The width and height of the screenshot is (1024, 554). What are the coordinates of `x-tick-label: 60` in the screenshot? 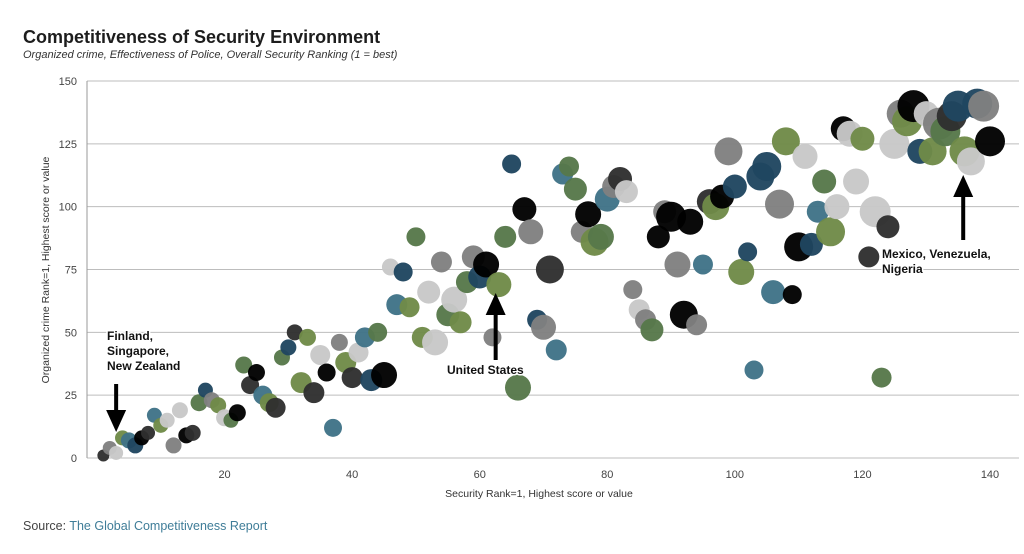 It's located at (480, 475).